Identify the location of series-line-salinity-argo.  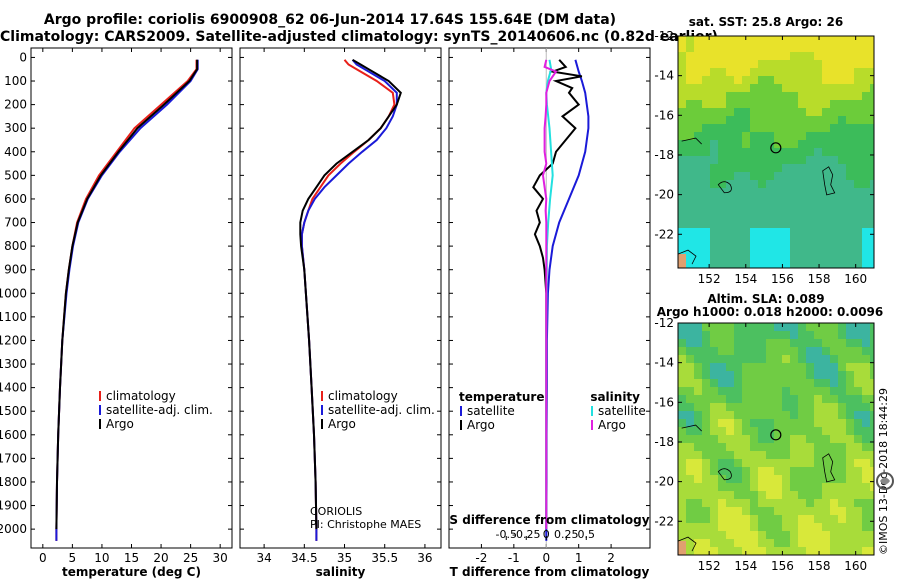
(549, 294).